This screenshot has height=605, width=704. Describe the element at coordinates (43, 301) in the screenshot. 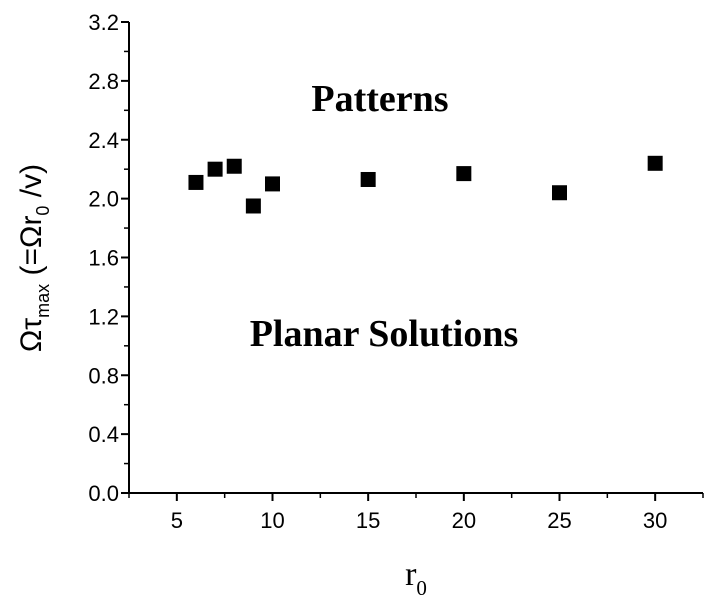

I see `y-axis-label-sub1: max` at that location.